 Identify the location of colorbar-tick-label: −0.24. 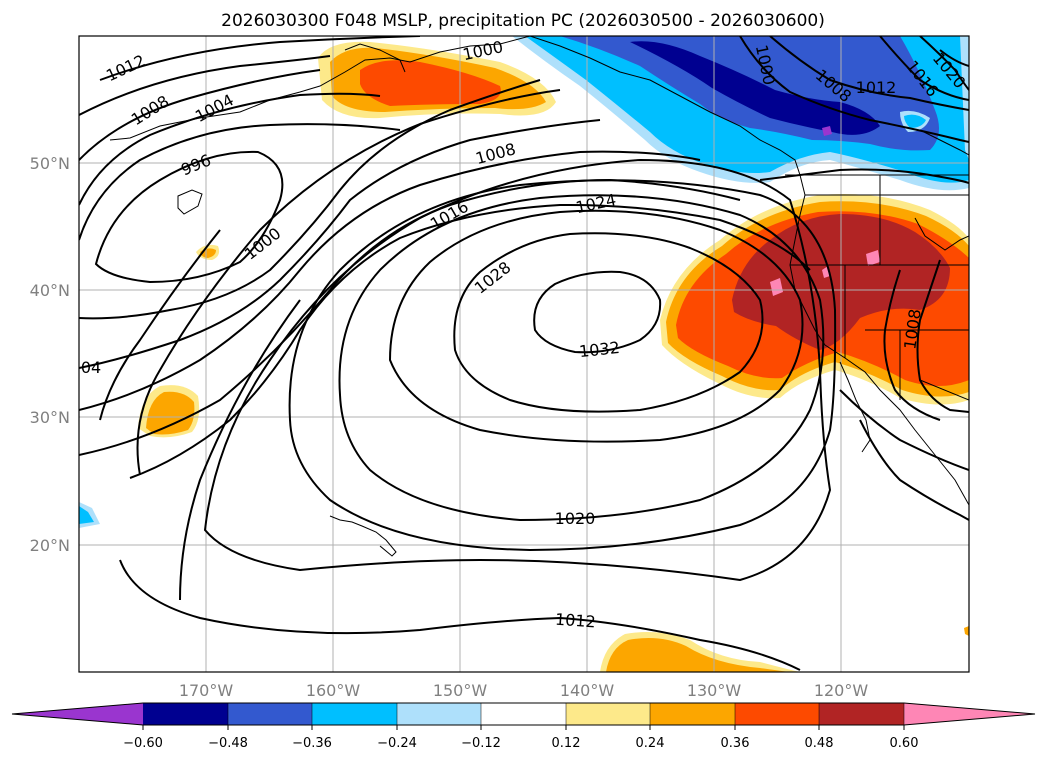
(397, 743).